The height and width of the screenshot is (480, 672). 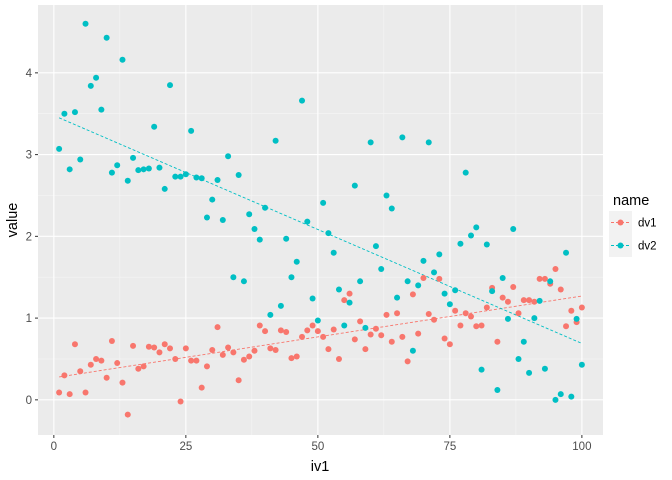 What do you see at coordinates (647, 247) in the screenshot?
I see `legend-label-dv2: dv2` at bounding box center [647, 247].